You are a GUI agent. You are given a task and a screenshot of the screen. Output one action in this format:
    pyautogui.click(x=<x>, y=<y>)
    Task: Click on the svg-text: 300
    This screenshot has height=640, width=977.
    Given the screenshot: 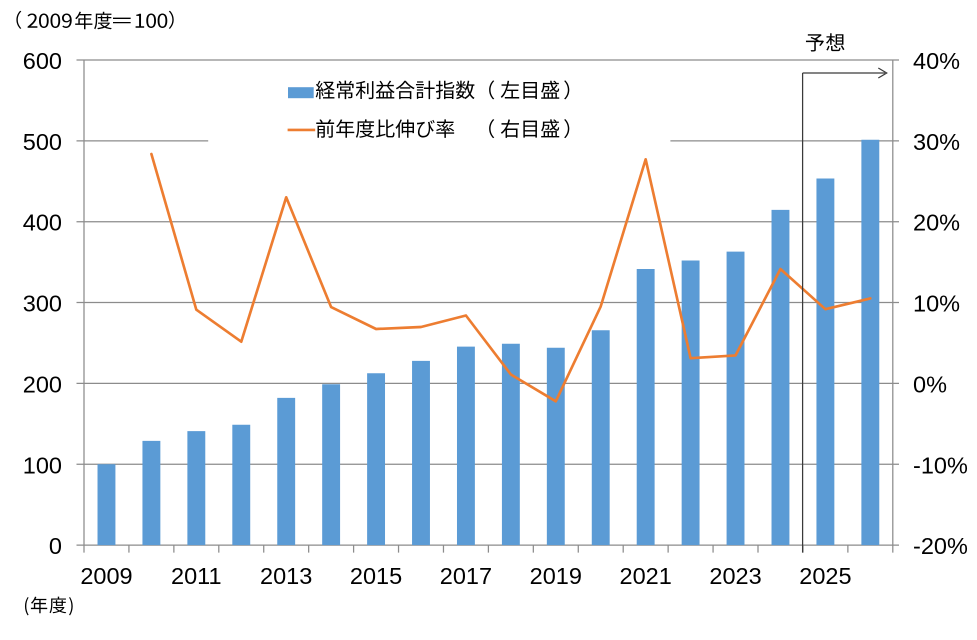 What is the action you would take?
    pyautogui.click(x=42, y=304)
    